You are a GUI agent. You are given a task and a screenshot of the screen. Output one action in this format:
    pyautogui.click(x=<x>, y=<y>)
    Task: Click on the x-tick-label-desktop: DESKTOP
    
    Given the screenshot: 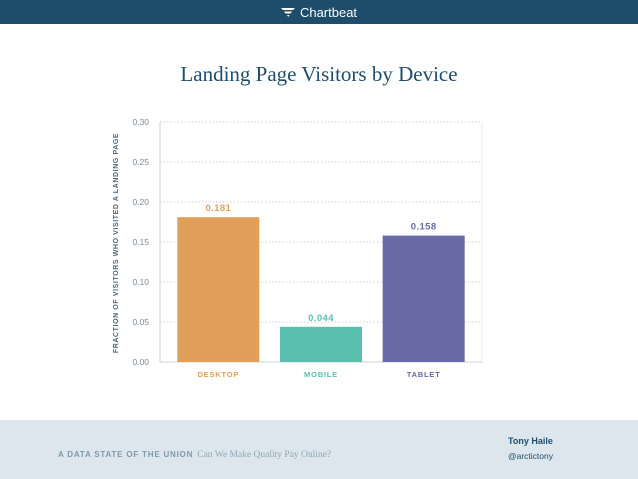 What is the action you would take?
    pyautogui.click(x=218, y=374)
    